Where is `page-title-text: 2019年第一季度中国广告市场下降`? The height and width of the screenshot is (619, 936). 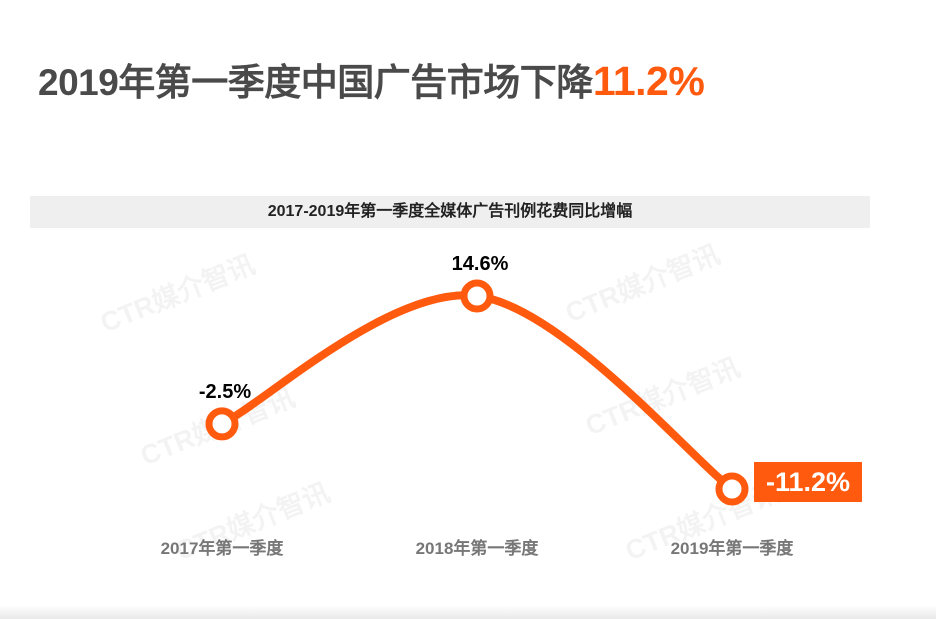 page-title-text: 2019年第一季度中国广告市场下降 is located at coordinates (315, 82).